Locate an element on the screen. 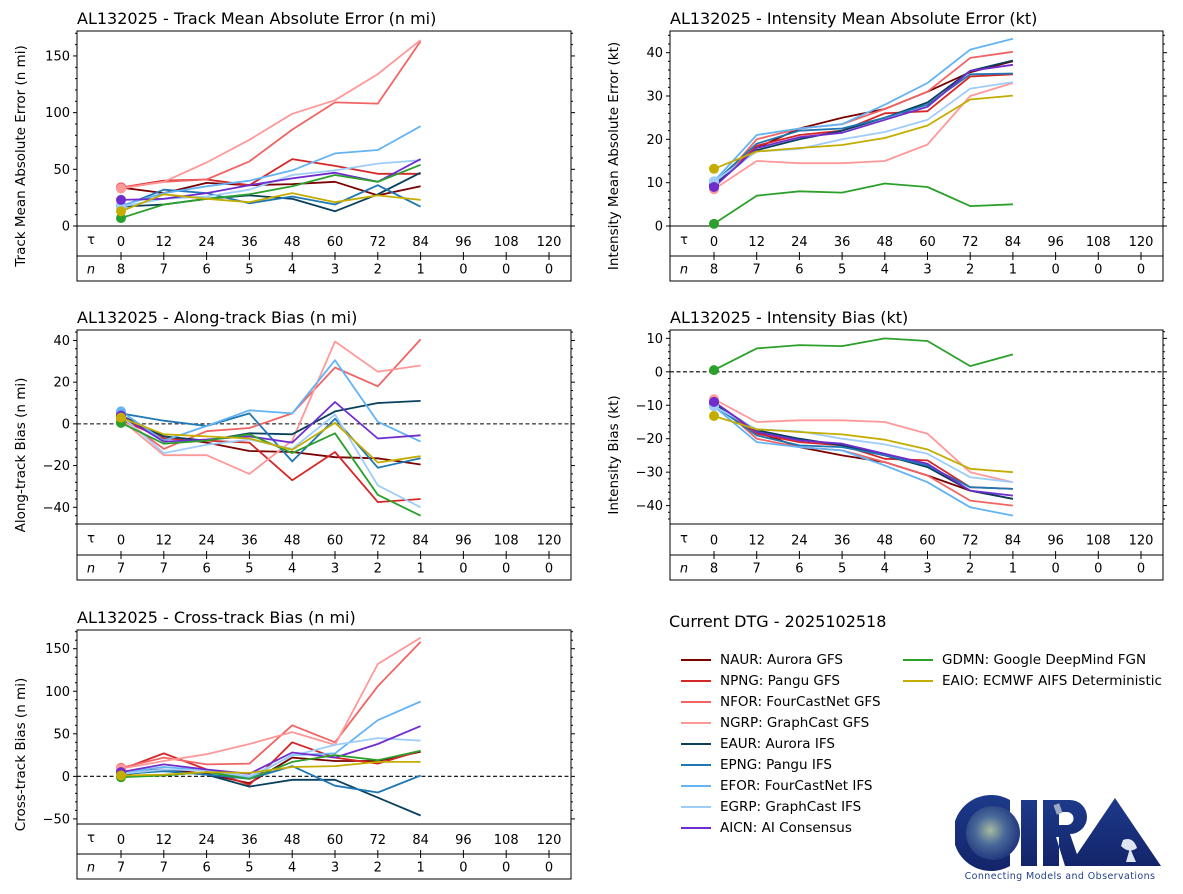  legend-label: EAUR: Aurora IFS is located at coordinates (777, 744).